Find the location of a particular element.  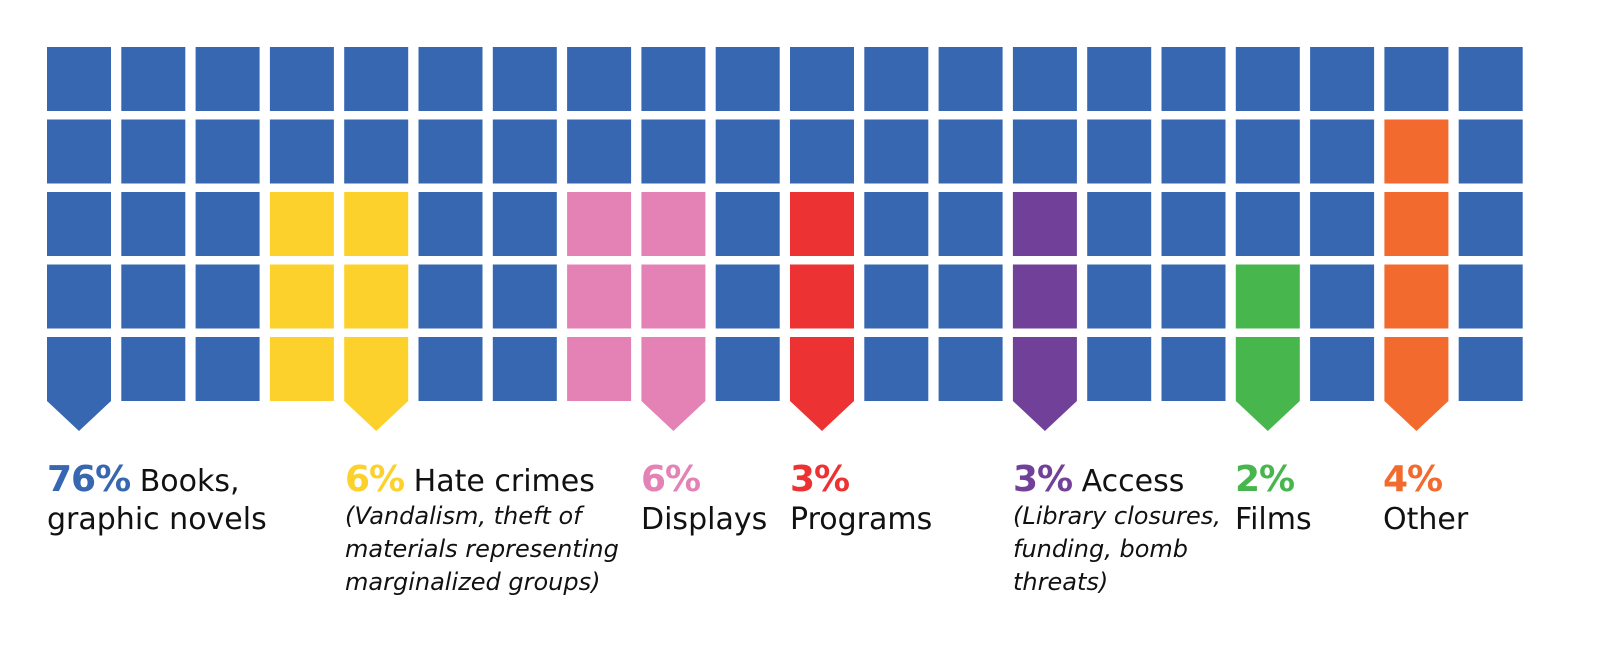

category-name: Books, is located at coordinates (185, 481).